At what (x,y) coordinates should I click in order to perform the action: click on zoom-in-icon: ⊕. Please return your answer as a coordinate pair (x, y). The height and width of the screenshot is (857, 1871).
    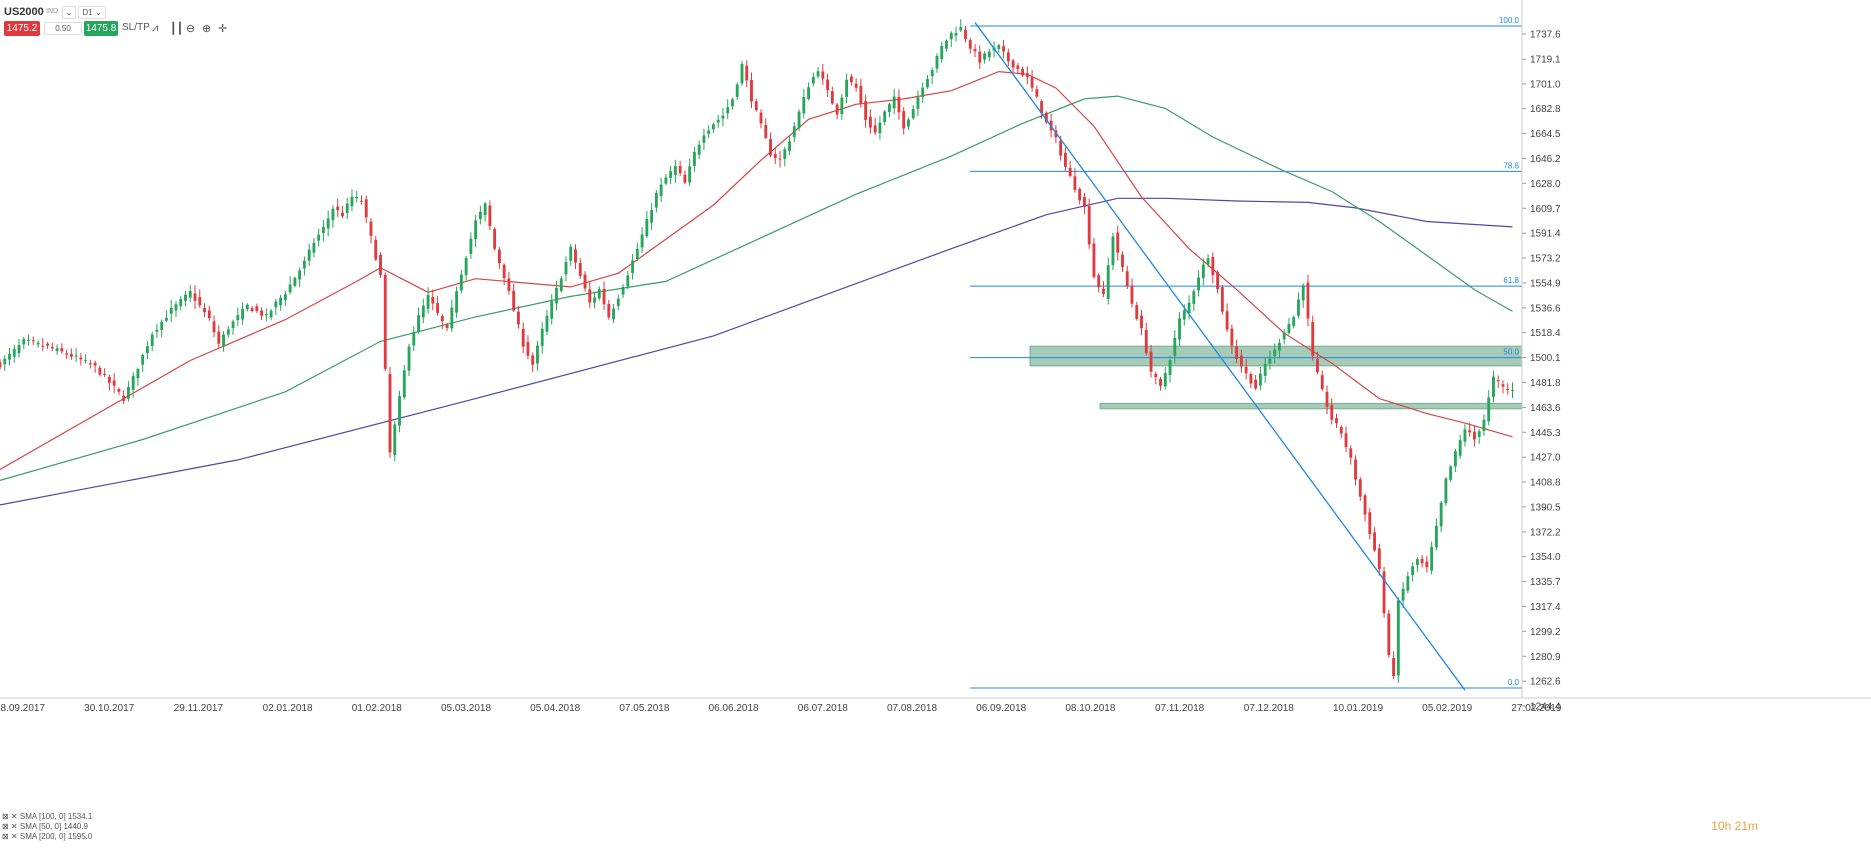
    Looking at the image, I should click on (207, 29).